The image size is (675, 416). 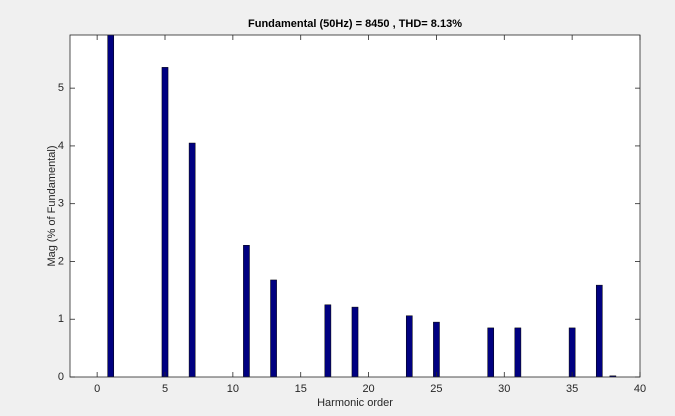 I want to click on x-tick-label: 40, so click(x=640, y=389).